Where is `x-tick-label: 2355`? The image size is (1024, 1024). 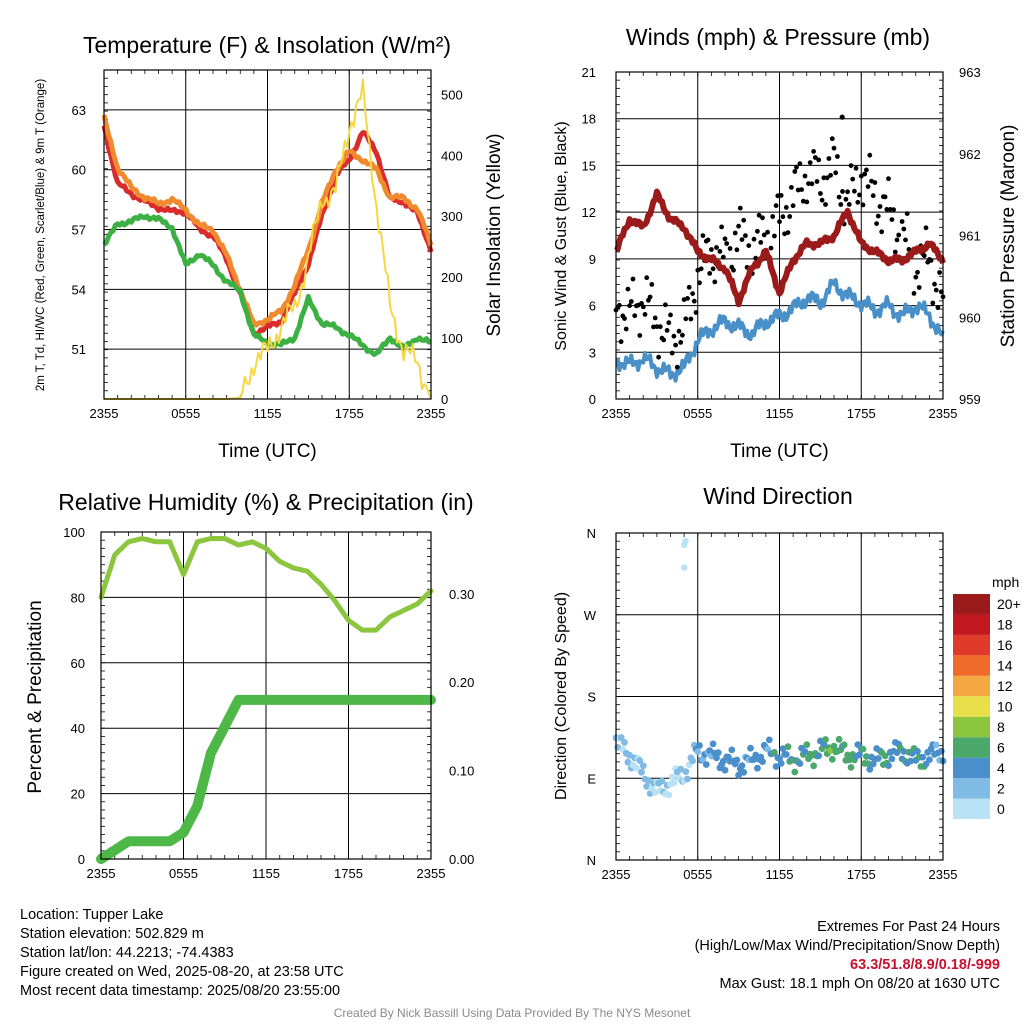
x-tick-label: 2355 is located at coordinates (431, 873).